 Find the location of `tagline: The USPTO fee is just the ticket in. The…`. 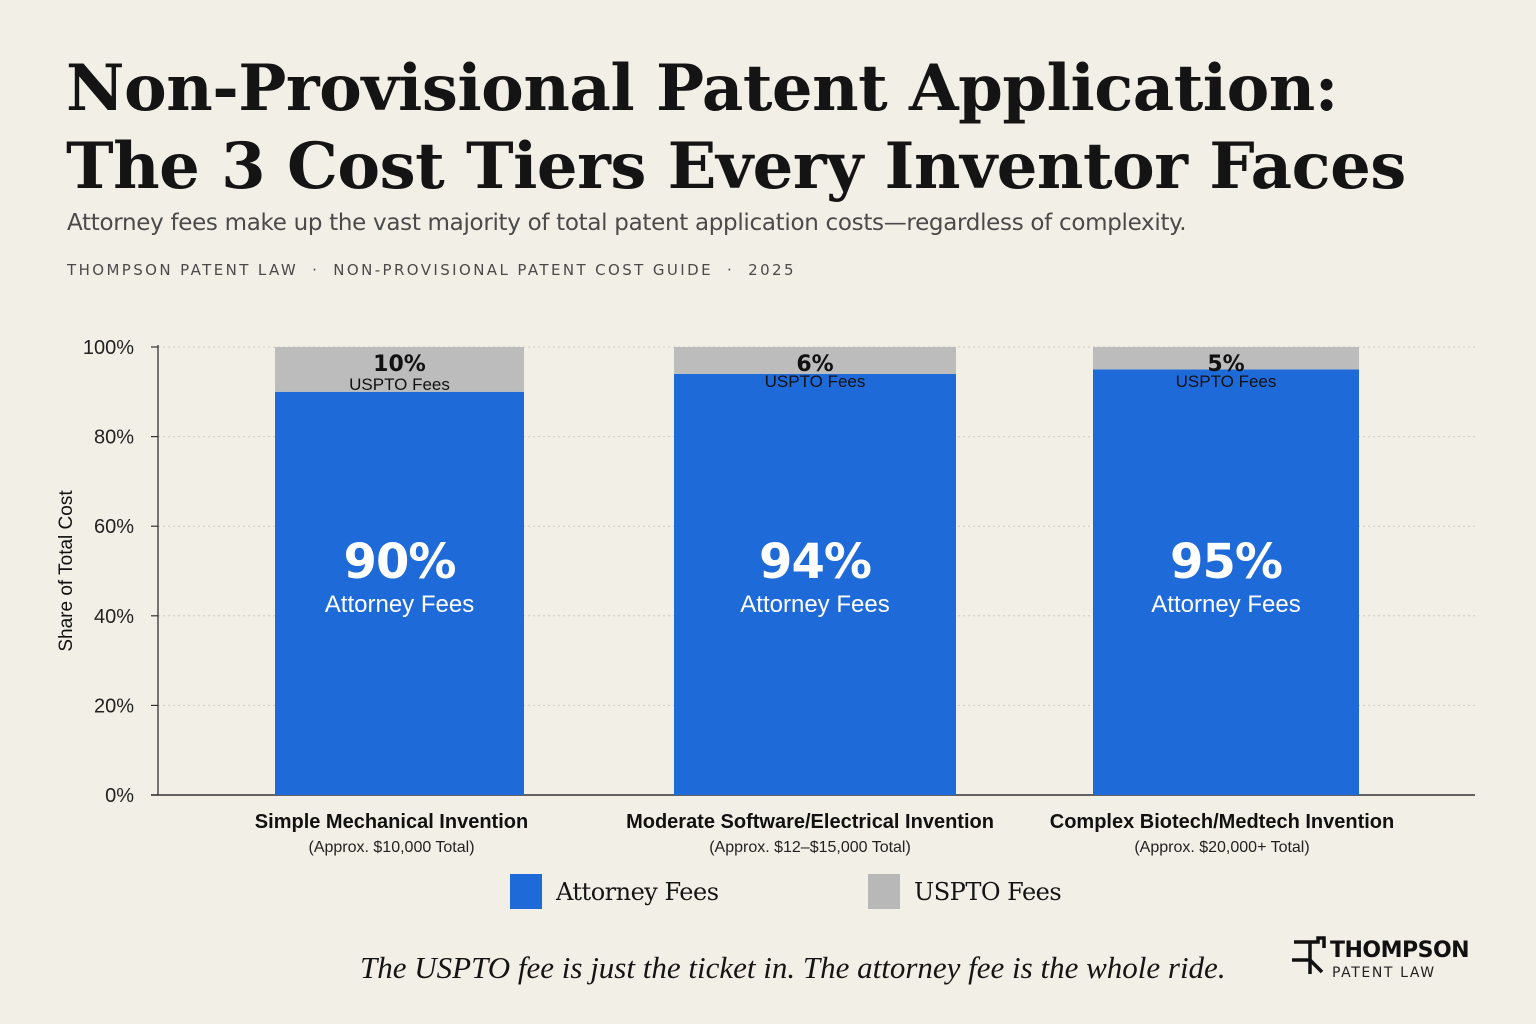

tagline: The USPTO fee is just the ticket in. The… is located at coordinates (793, 967).